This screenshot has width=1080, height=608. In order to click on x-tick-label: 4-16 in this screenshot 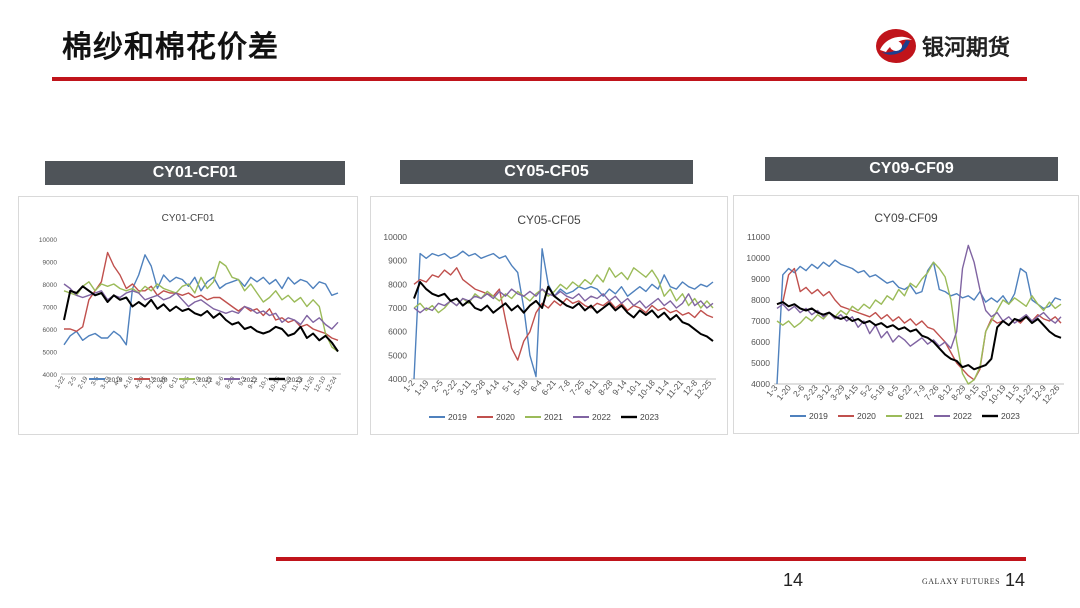, I will do `click(128, 382)`.